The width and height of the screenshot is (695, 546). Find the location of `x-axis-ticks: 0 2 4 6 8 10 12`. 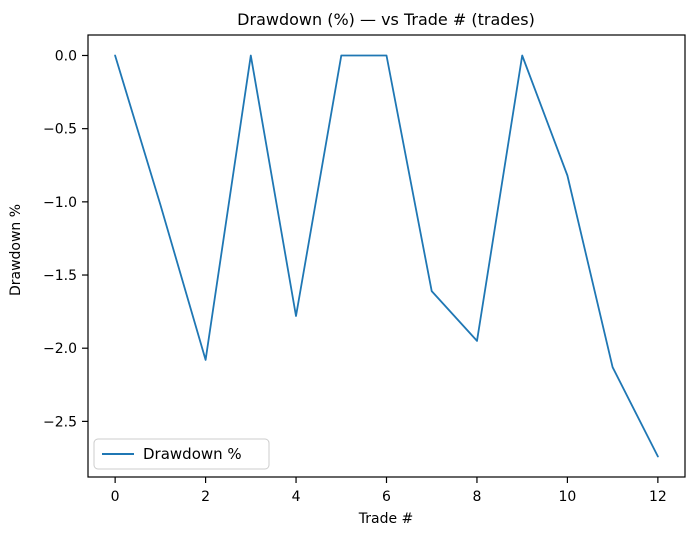

x-axis-ticks: 0 2 4 6 8 10 12 is located at coordinates (389, 491).